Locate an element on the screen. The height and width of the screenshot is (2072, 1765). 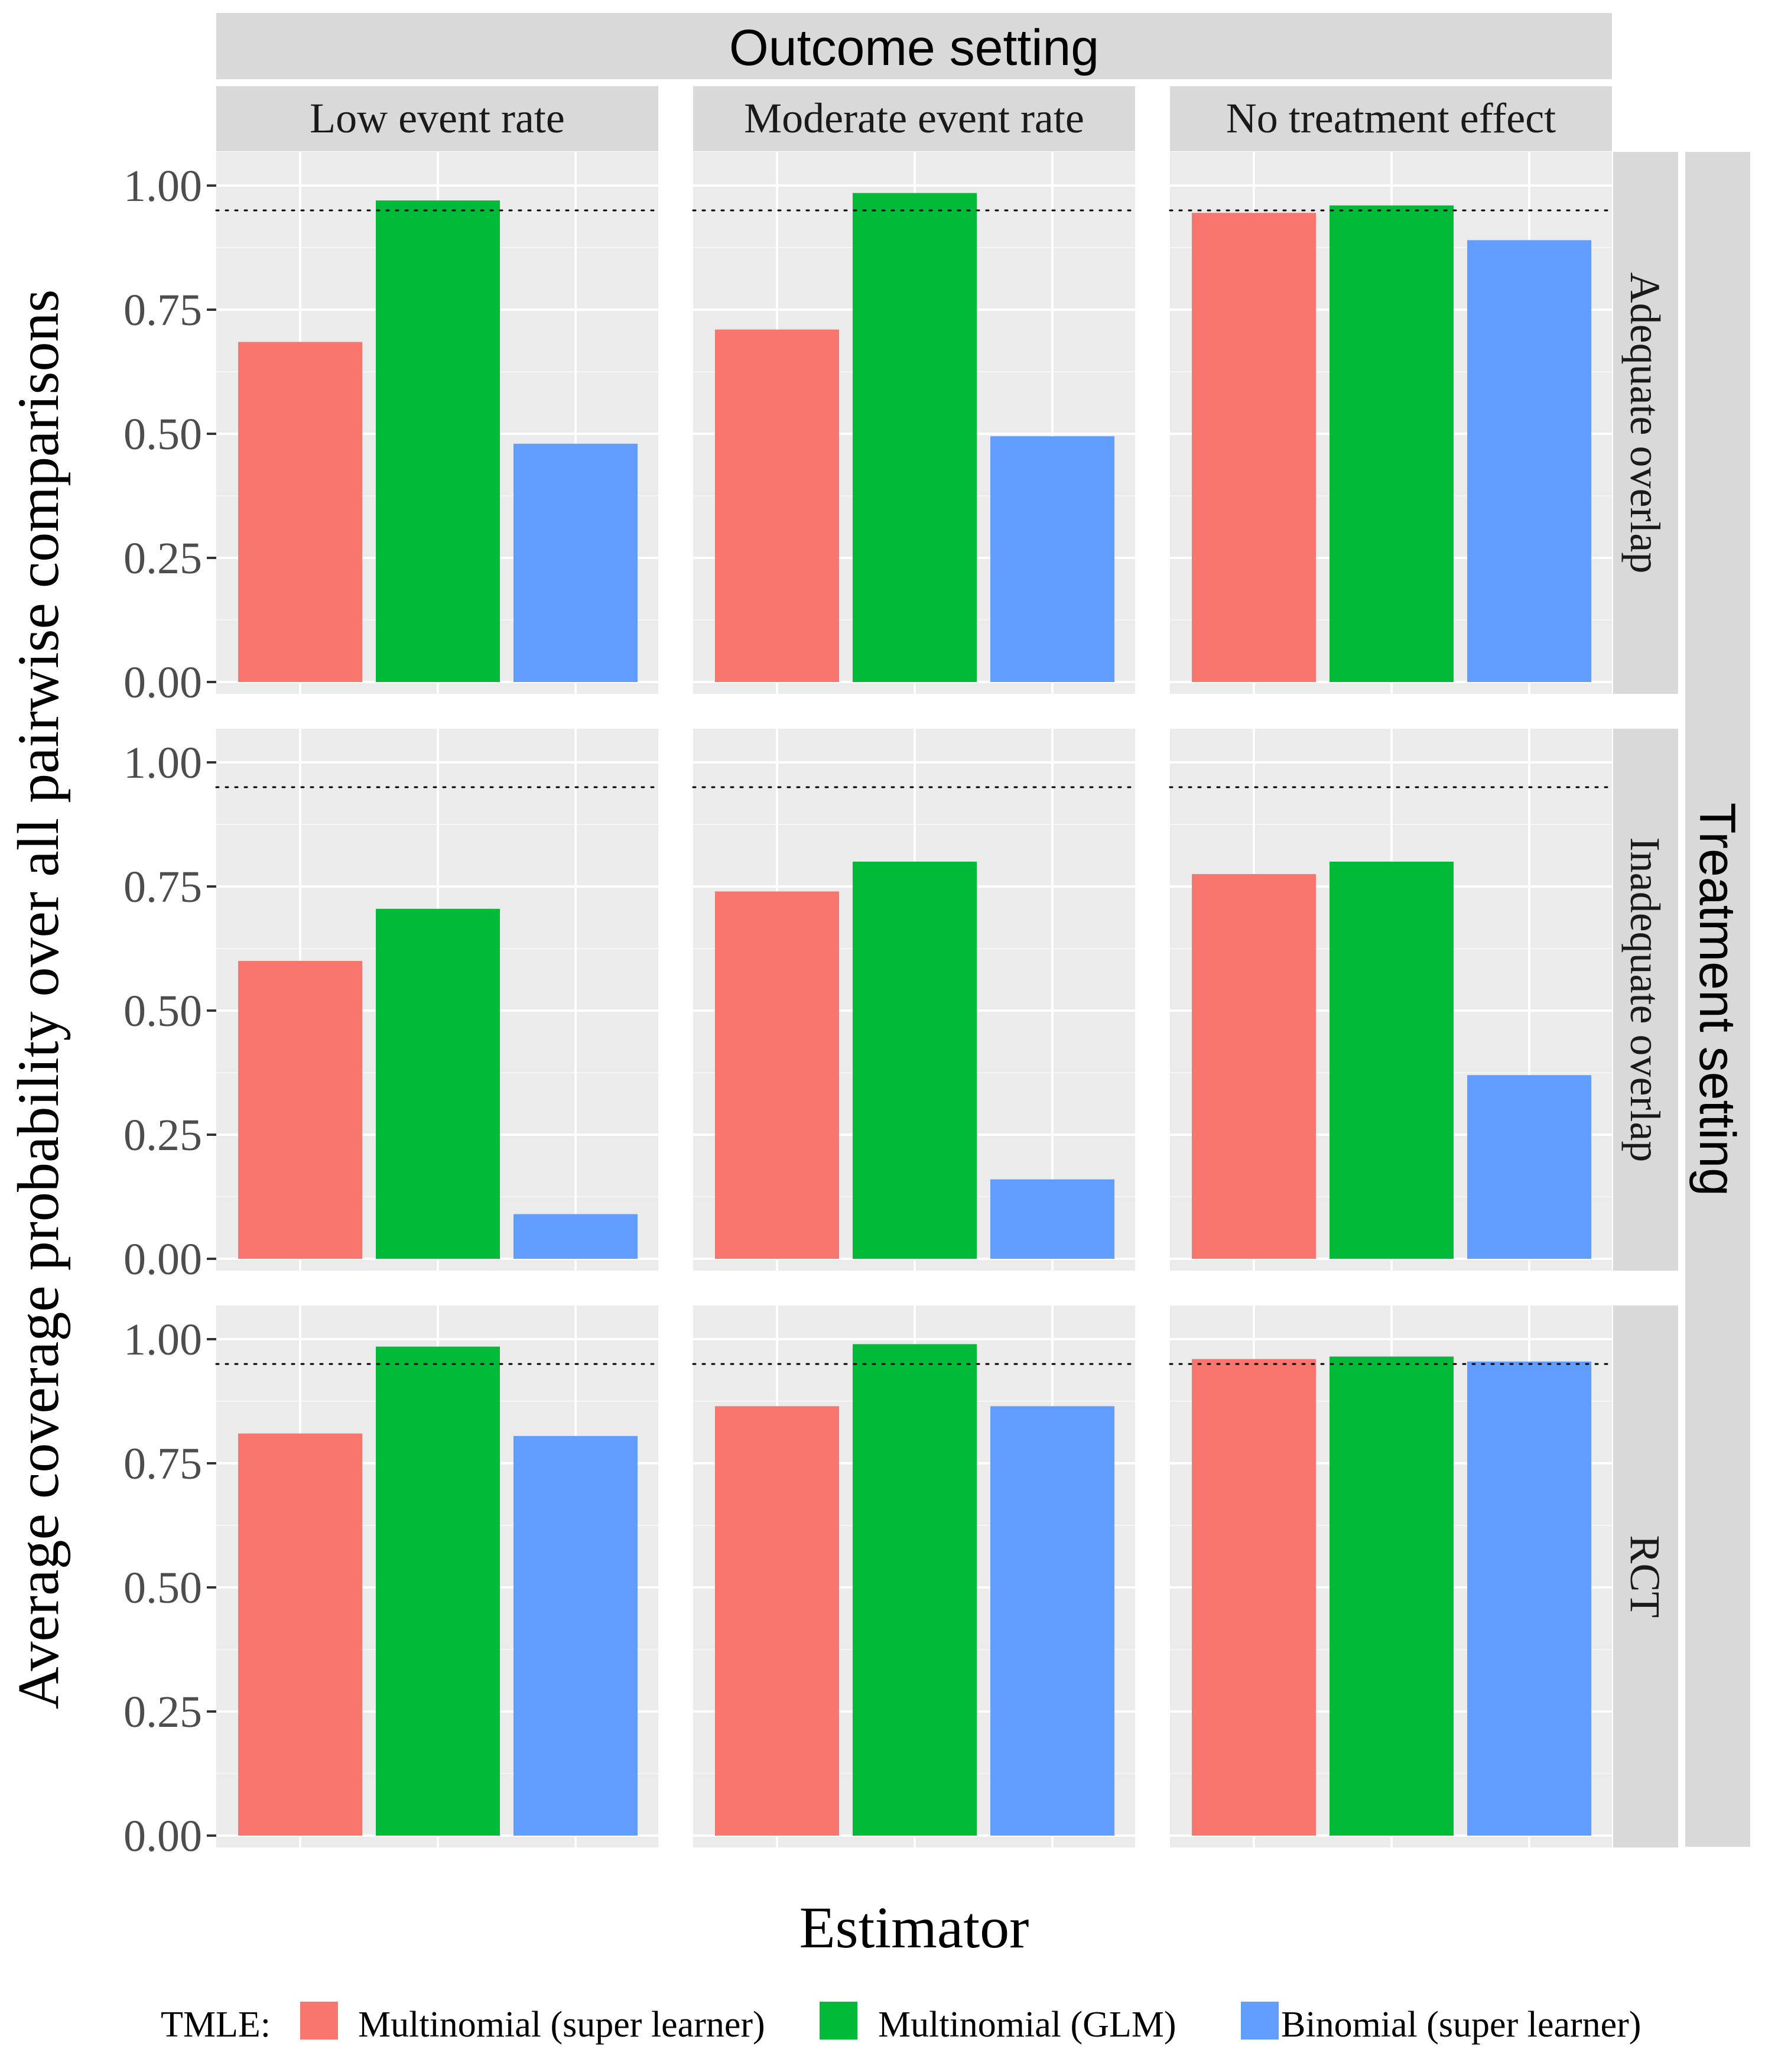
column-strip-label-low-event-rate: Low event rate is located at coordinates (437, 118).